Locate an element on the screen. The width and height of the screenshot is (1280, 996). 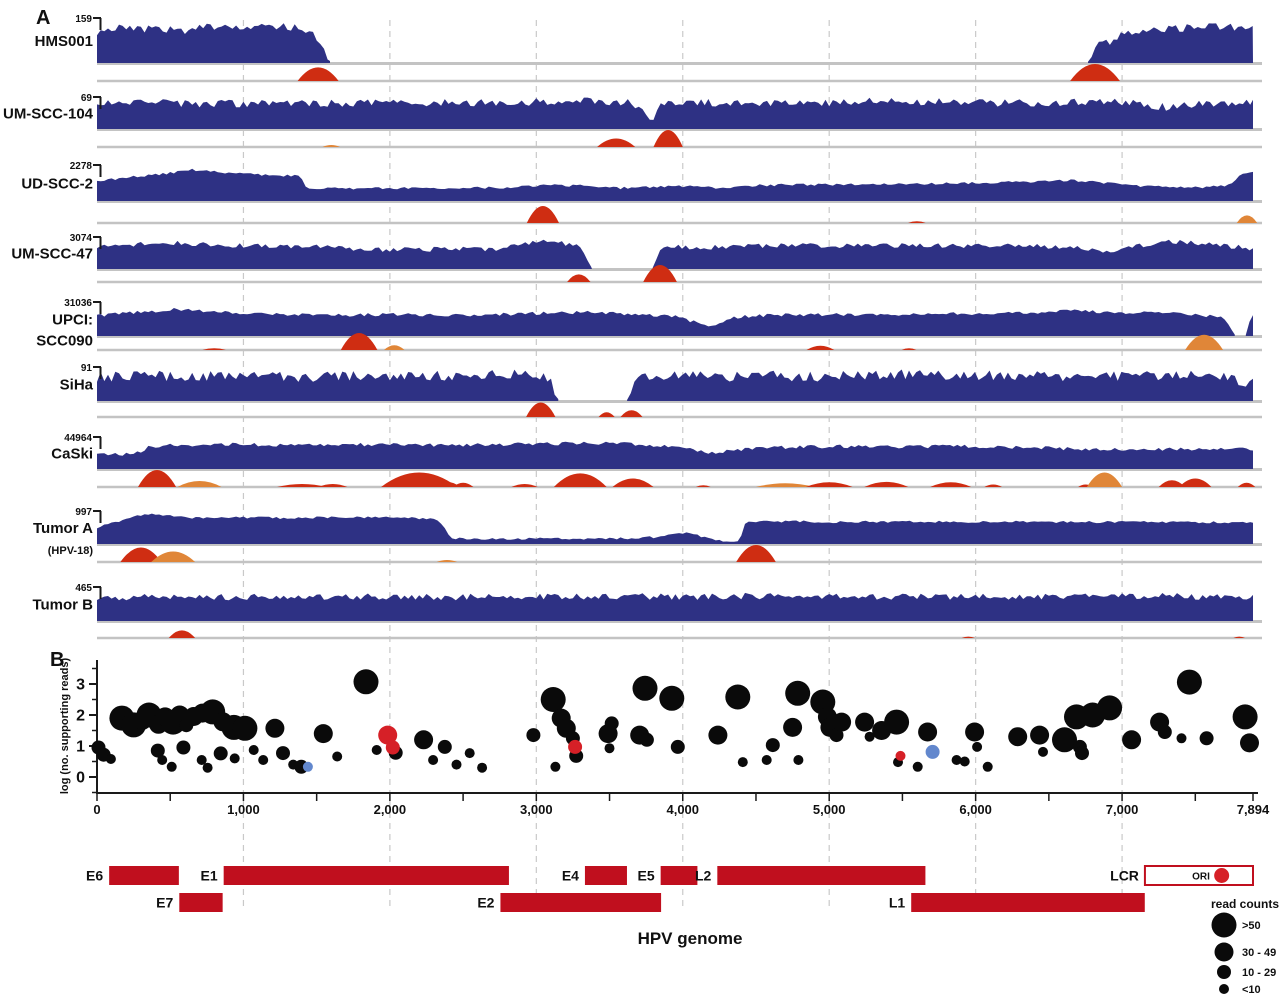
track-label: Tumor B is located at coordinates (62, 605).